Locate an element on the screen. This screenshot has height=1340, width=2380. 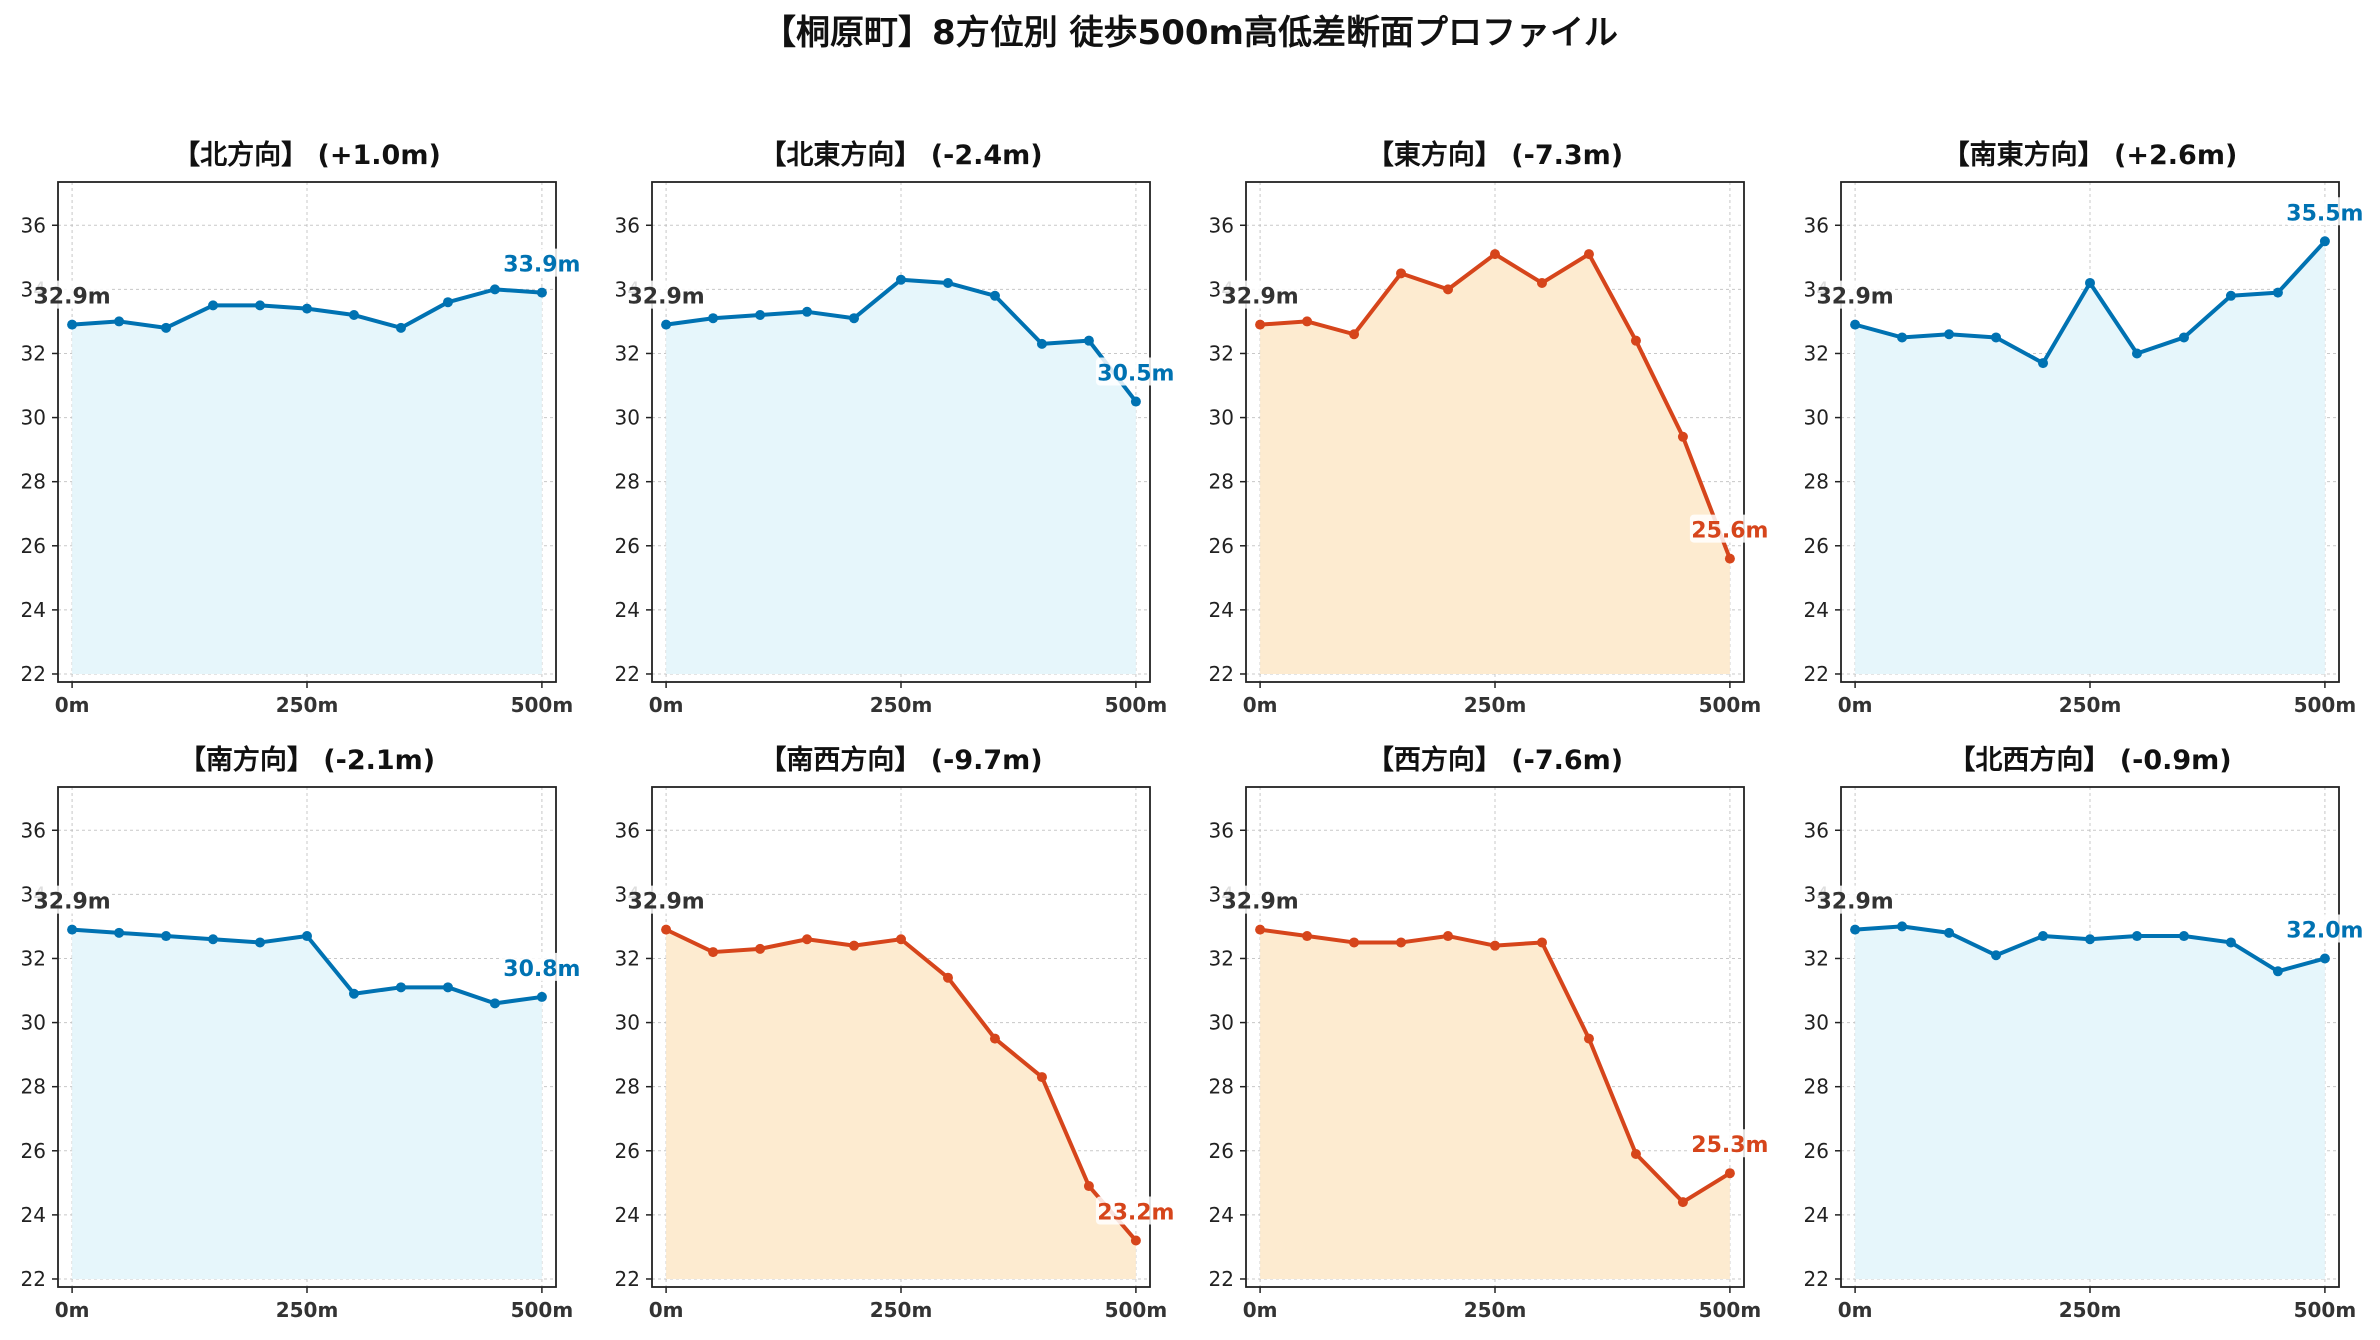
end-value-label: 35.5m is located at coordinates (2324, 213).